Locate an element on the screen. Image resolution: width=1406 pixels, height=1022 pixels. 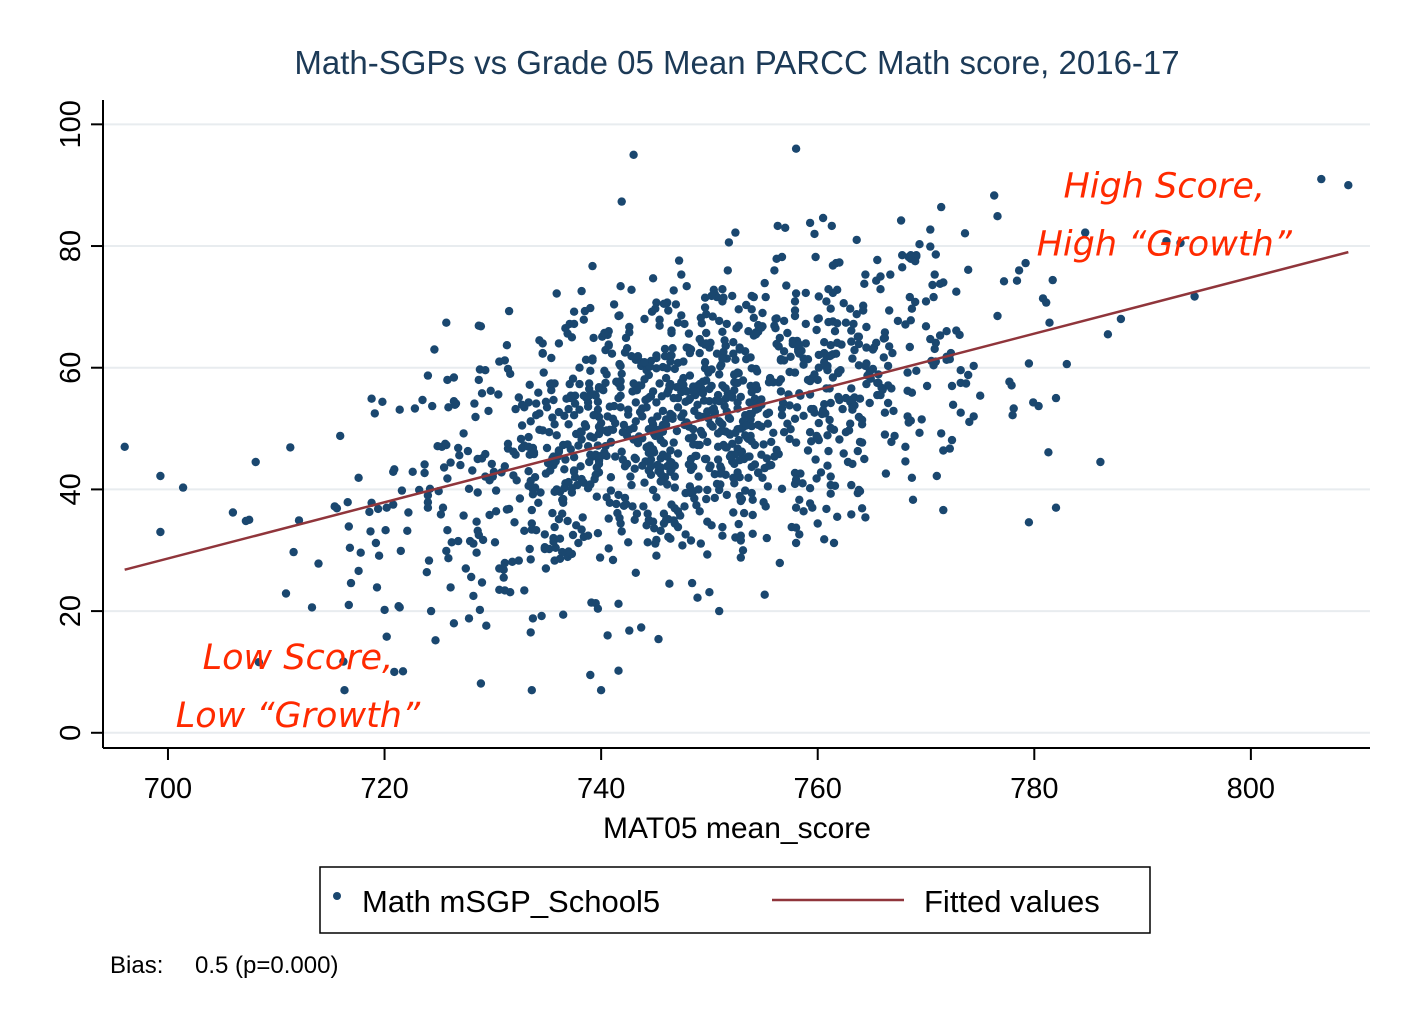
y-tick-label: 100 is located at coordinates (71, 124).